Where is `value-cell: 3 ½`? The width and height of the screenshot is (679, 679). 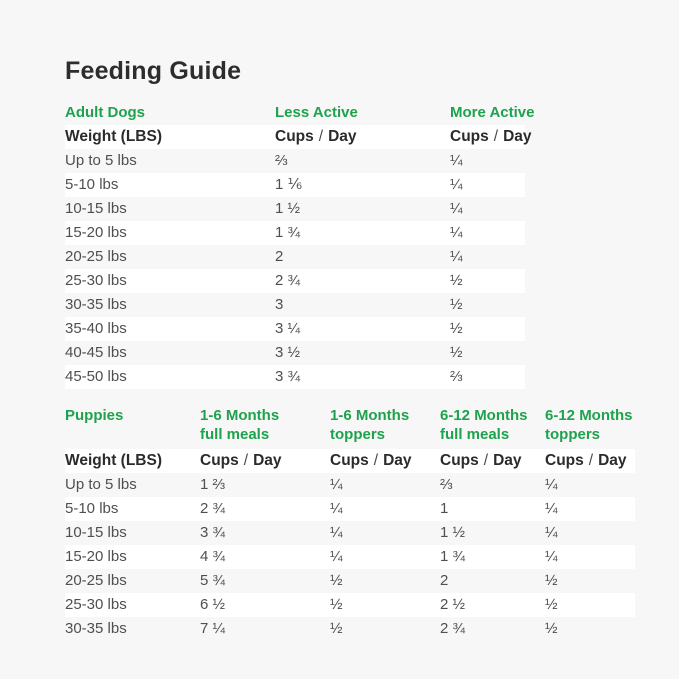
value-cell: 3 ½ is located at coordinates (288, 352).